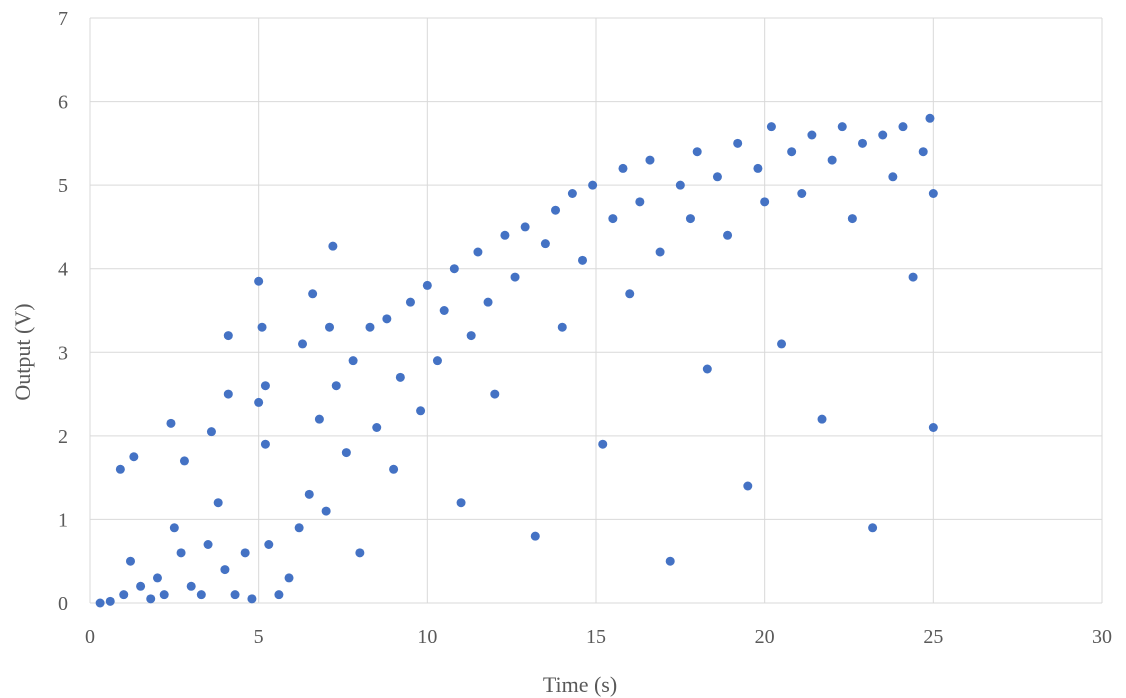 This screenshot has height=698, width=1126. I want to click on x-tick-label: 5, so click(259, 637).